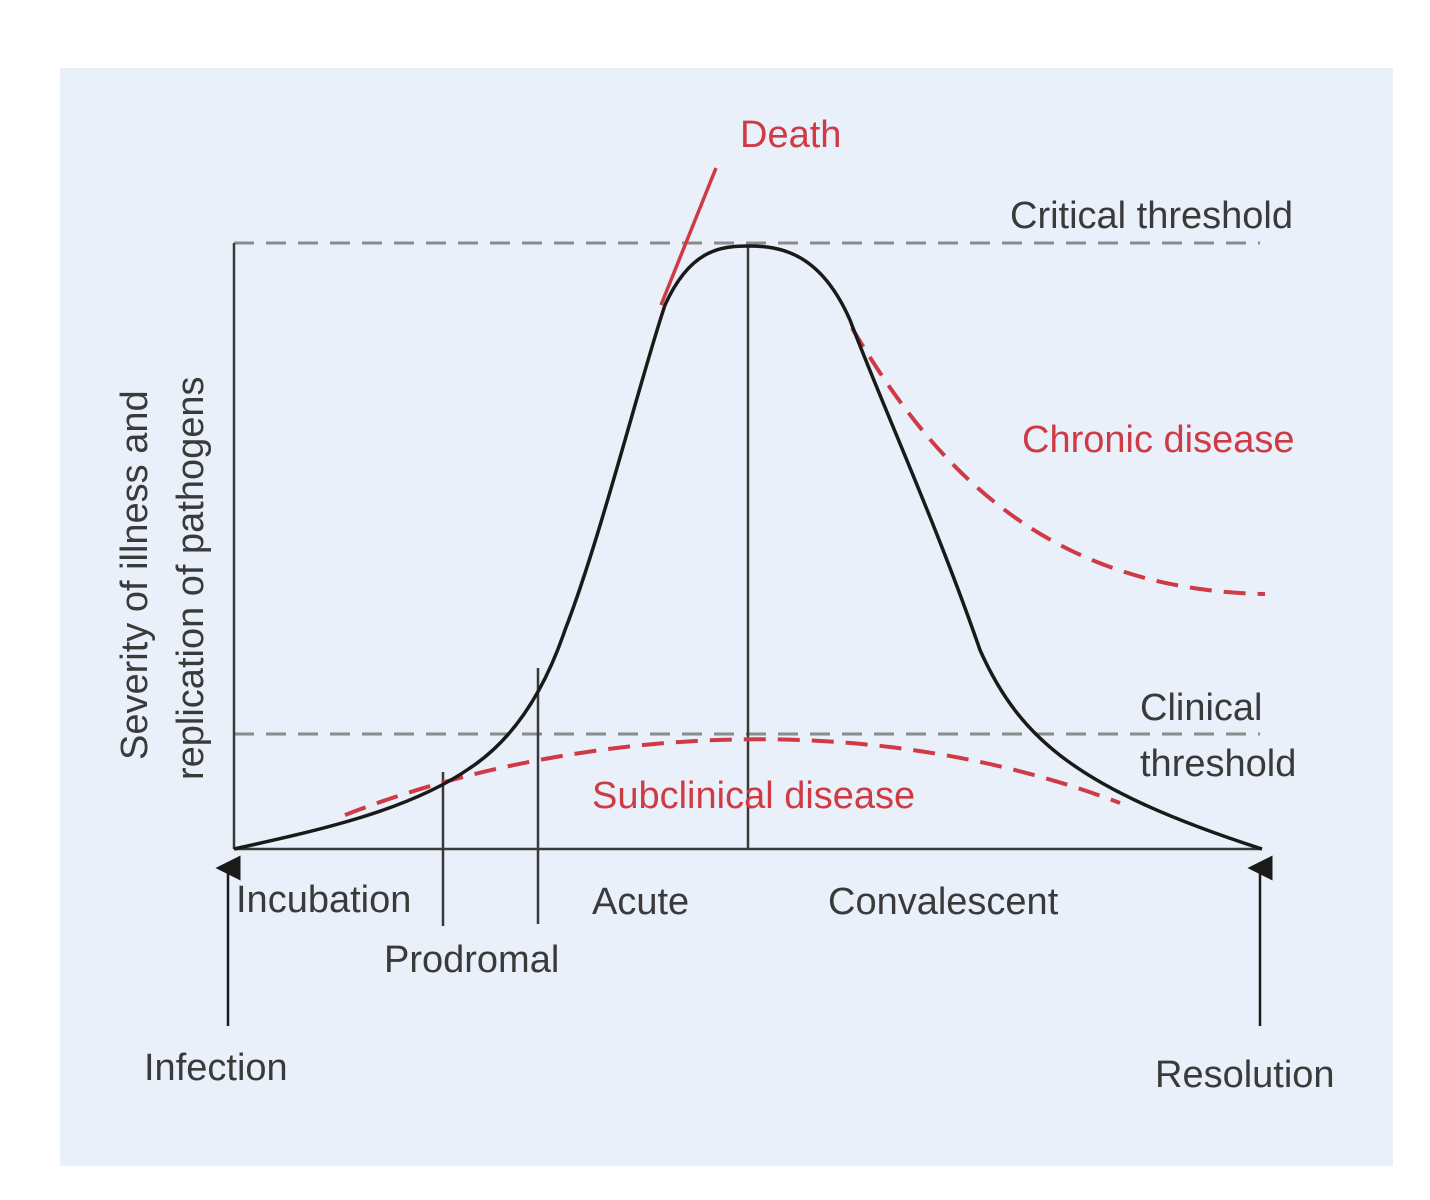 The height and width of the screenshot is (1200, 1430). What do you see at coordinates (753, 796) in the screenshot?
I see `subclinical-disease-label: Subclinical disease` at bounding box center [753, 796].